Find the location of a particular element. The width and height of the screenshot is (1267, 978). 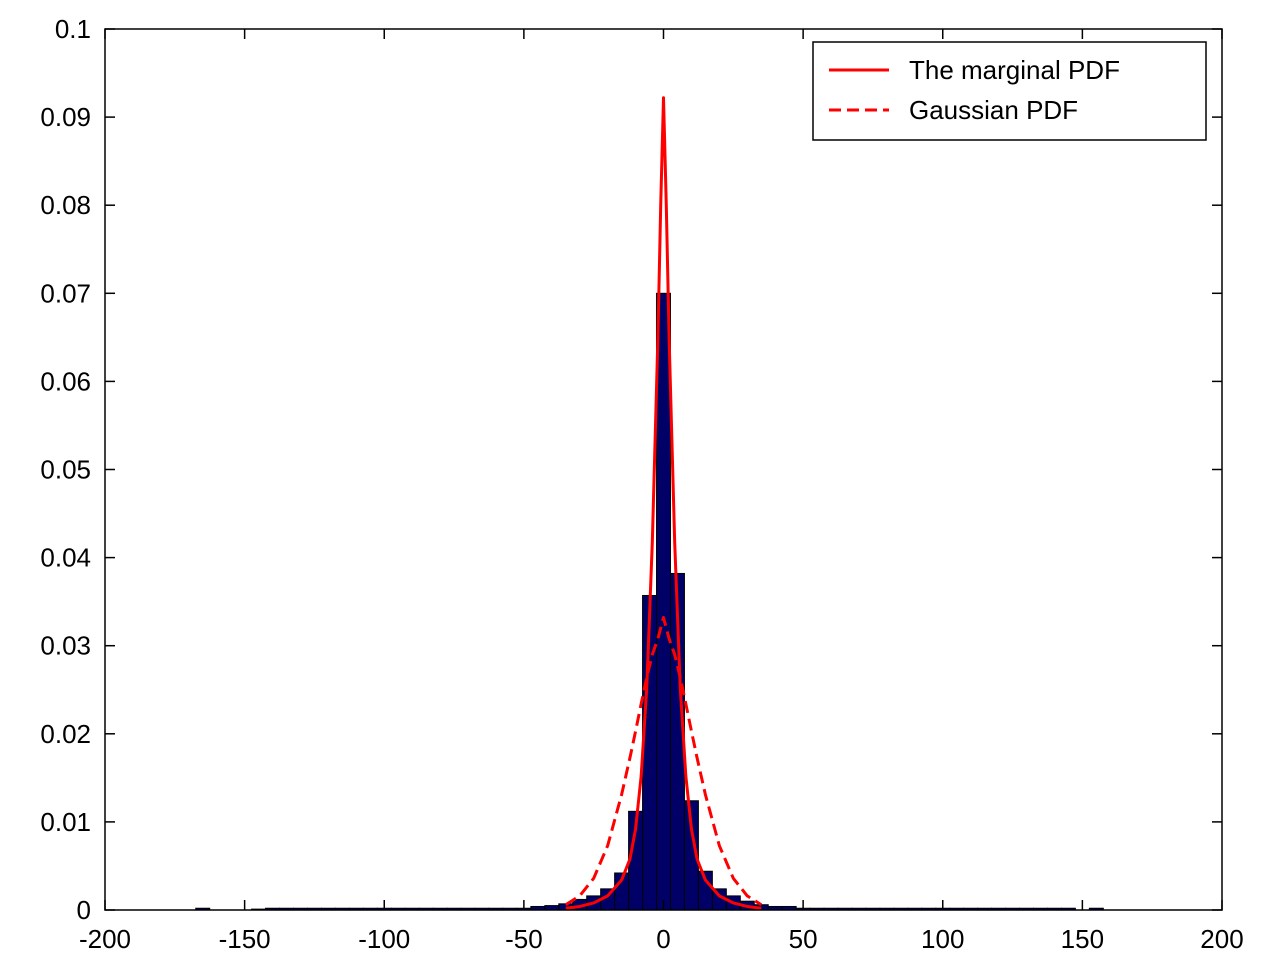

x-tick-label: -50 is located at coordinates (524, 939).